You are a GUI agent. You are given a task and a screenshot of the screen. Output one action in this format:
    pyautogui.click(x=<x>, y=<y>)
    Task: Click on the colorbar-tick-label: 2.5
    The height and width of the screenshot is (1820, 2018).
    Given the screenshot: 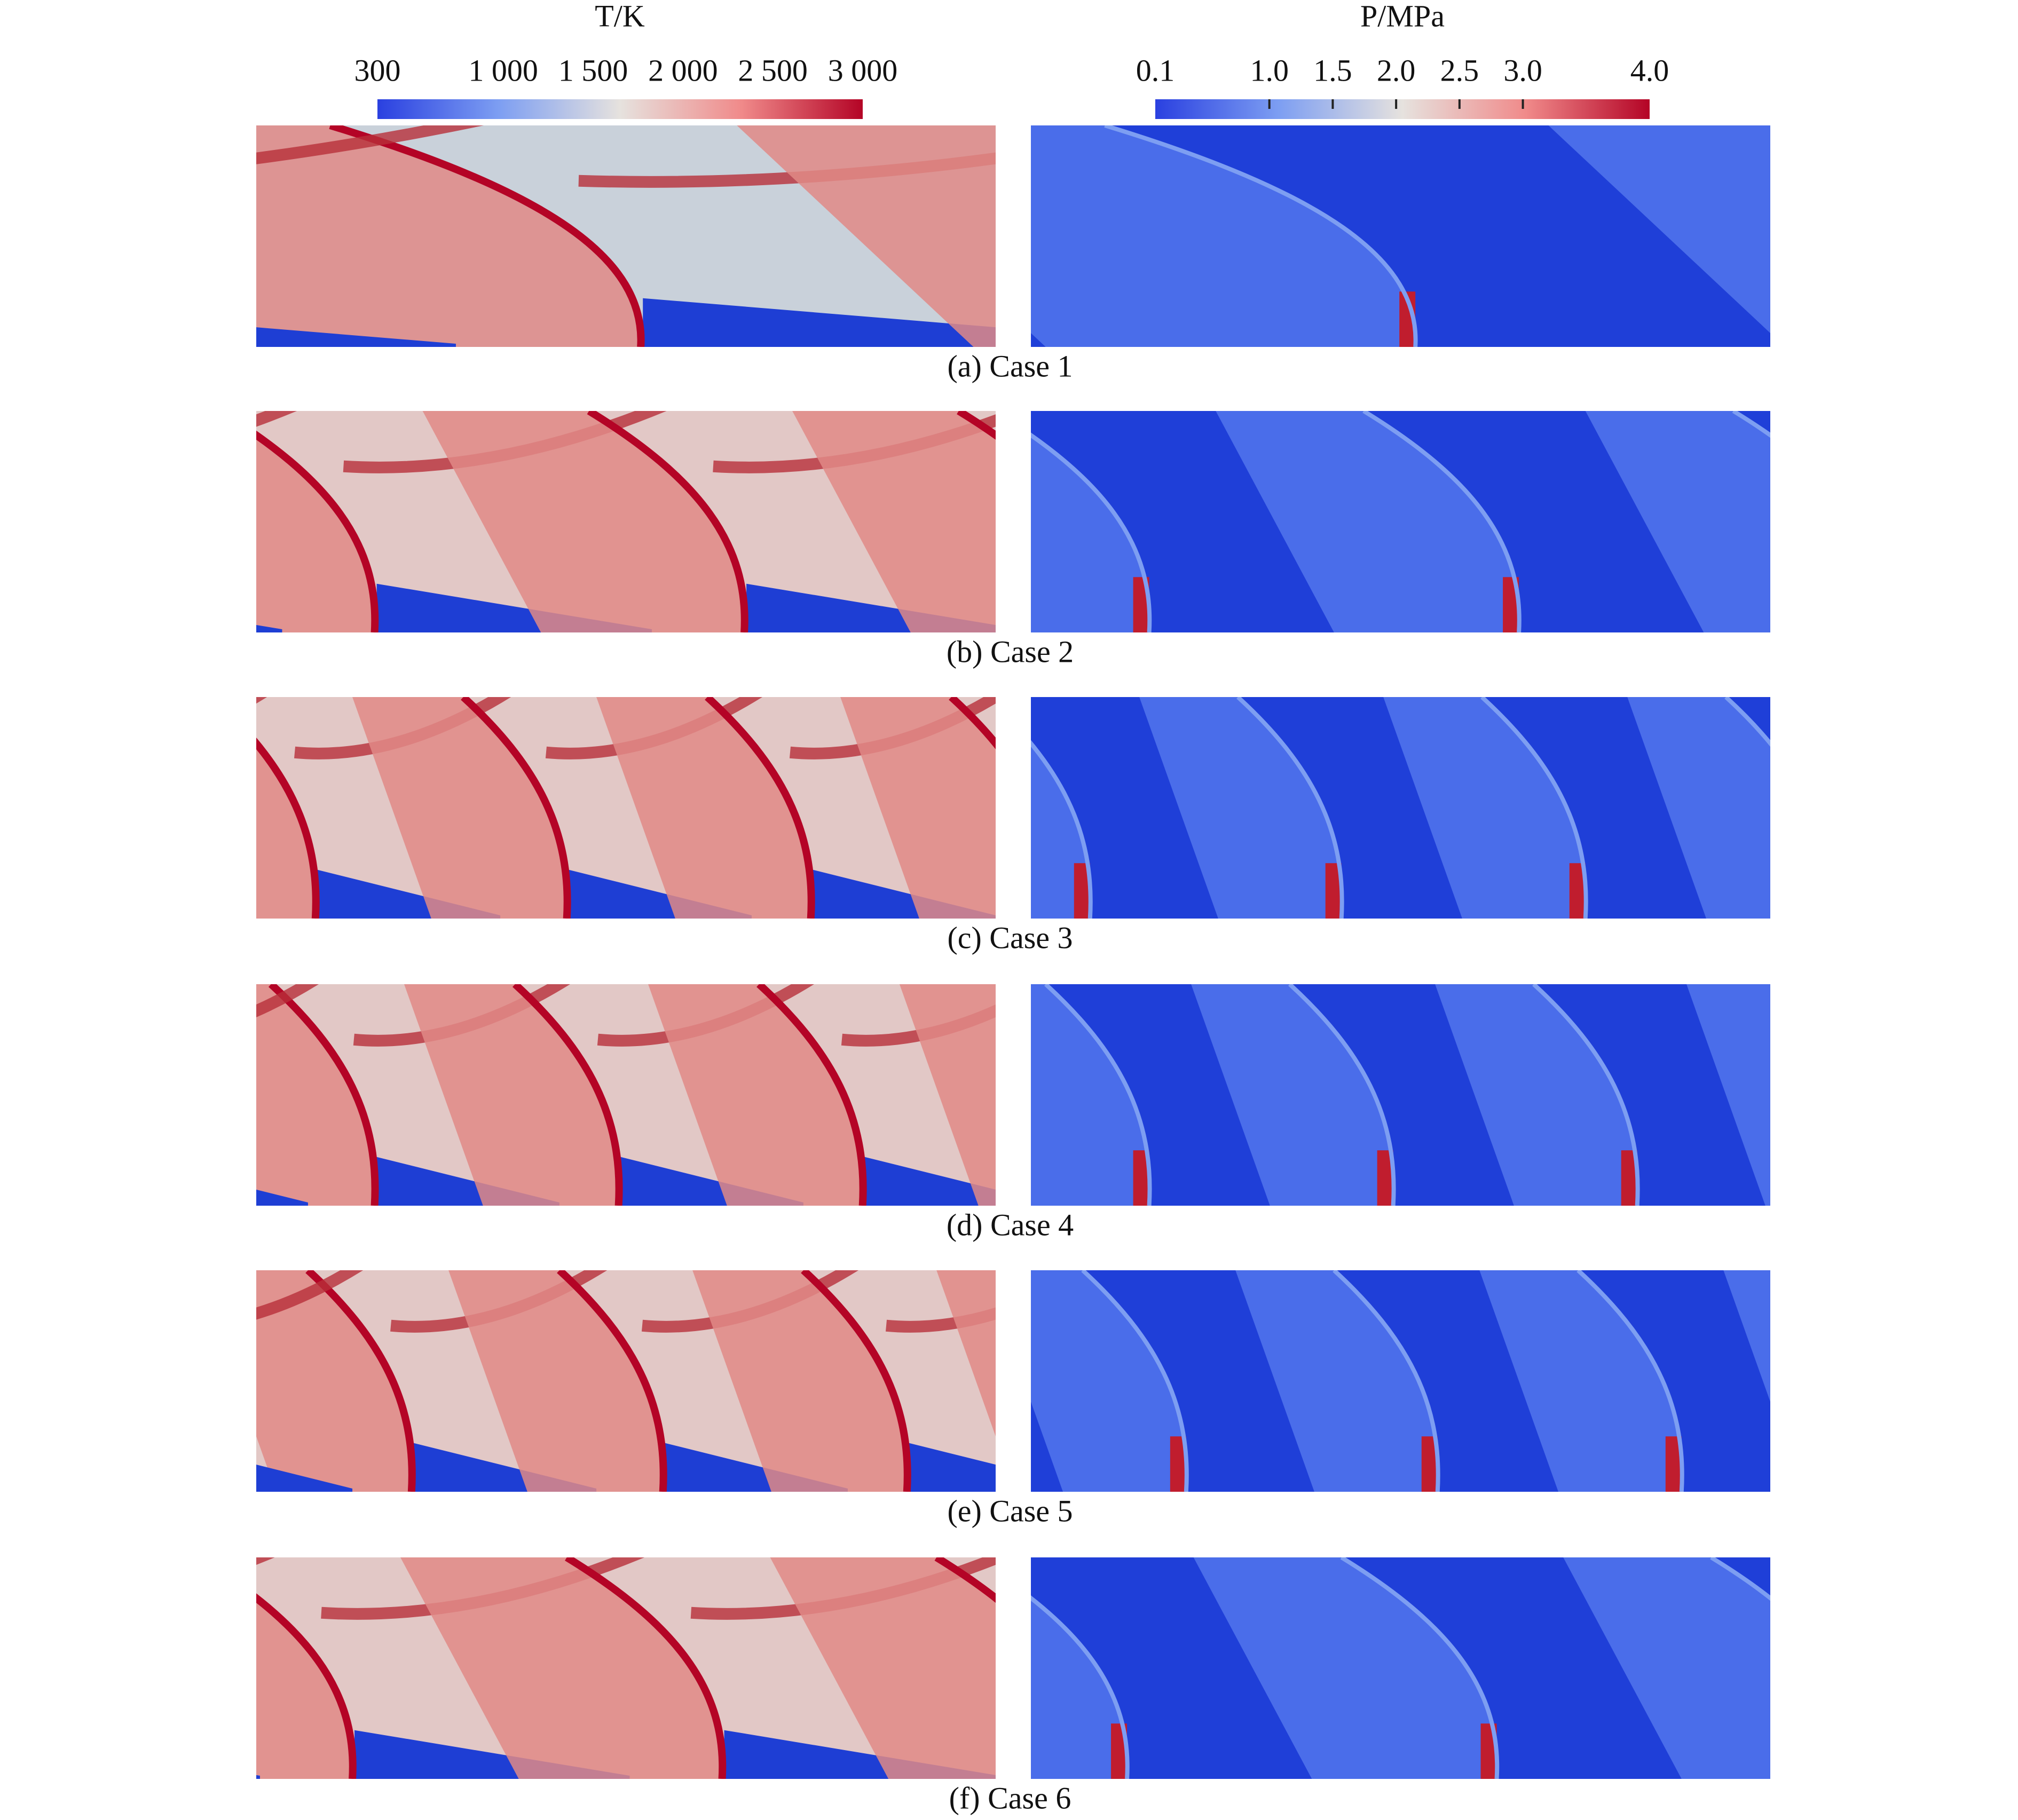 What is the action you would take?
    pyautogui.click(x=1459, y=70)
    